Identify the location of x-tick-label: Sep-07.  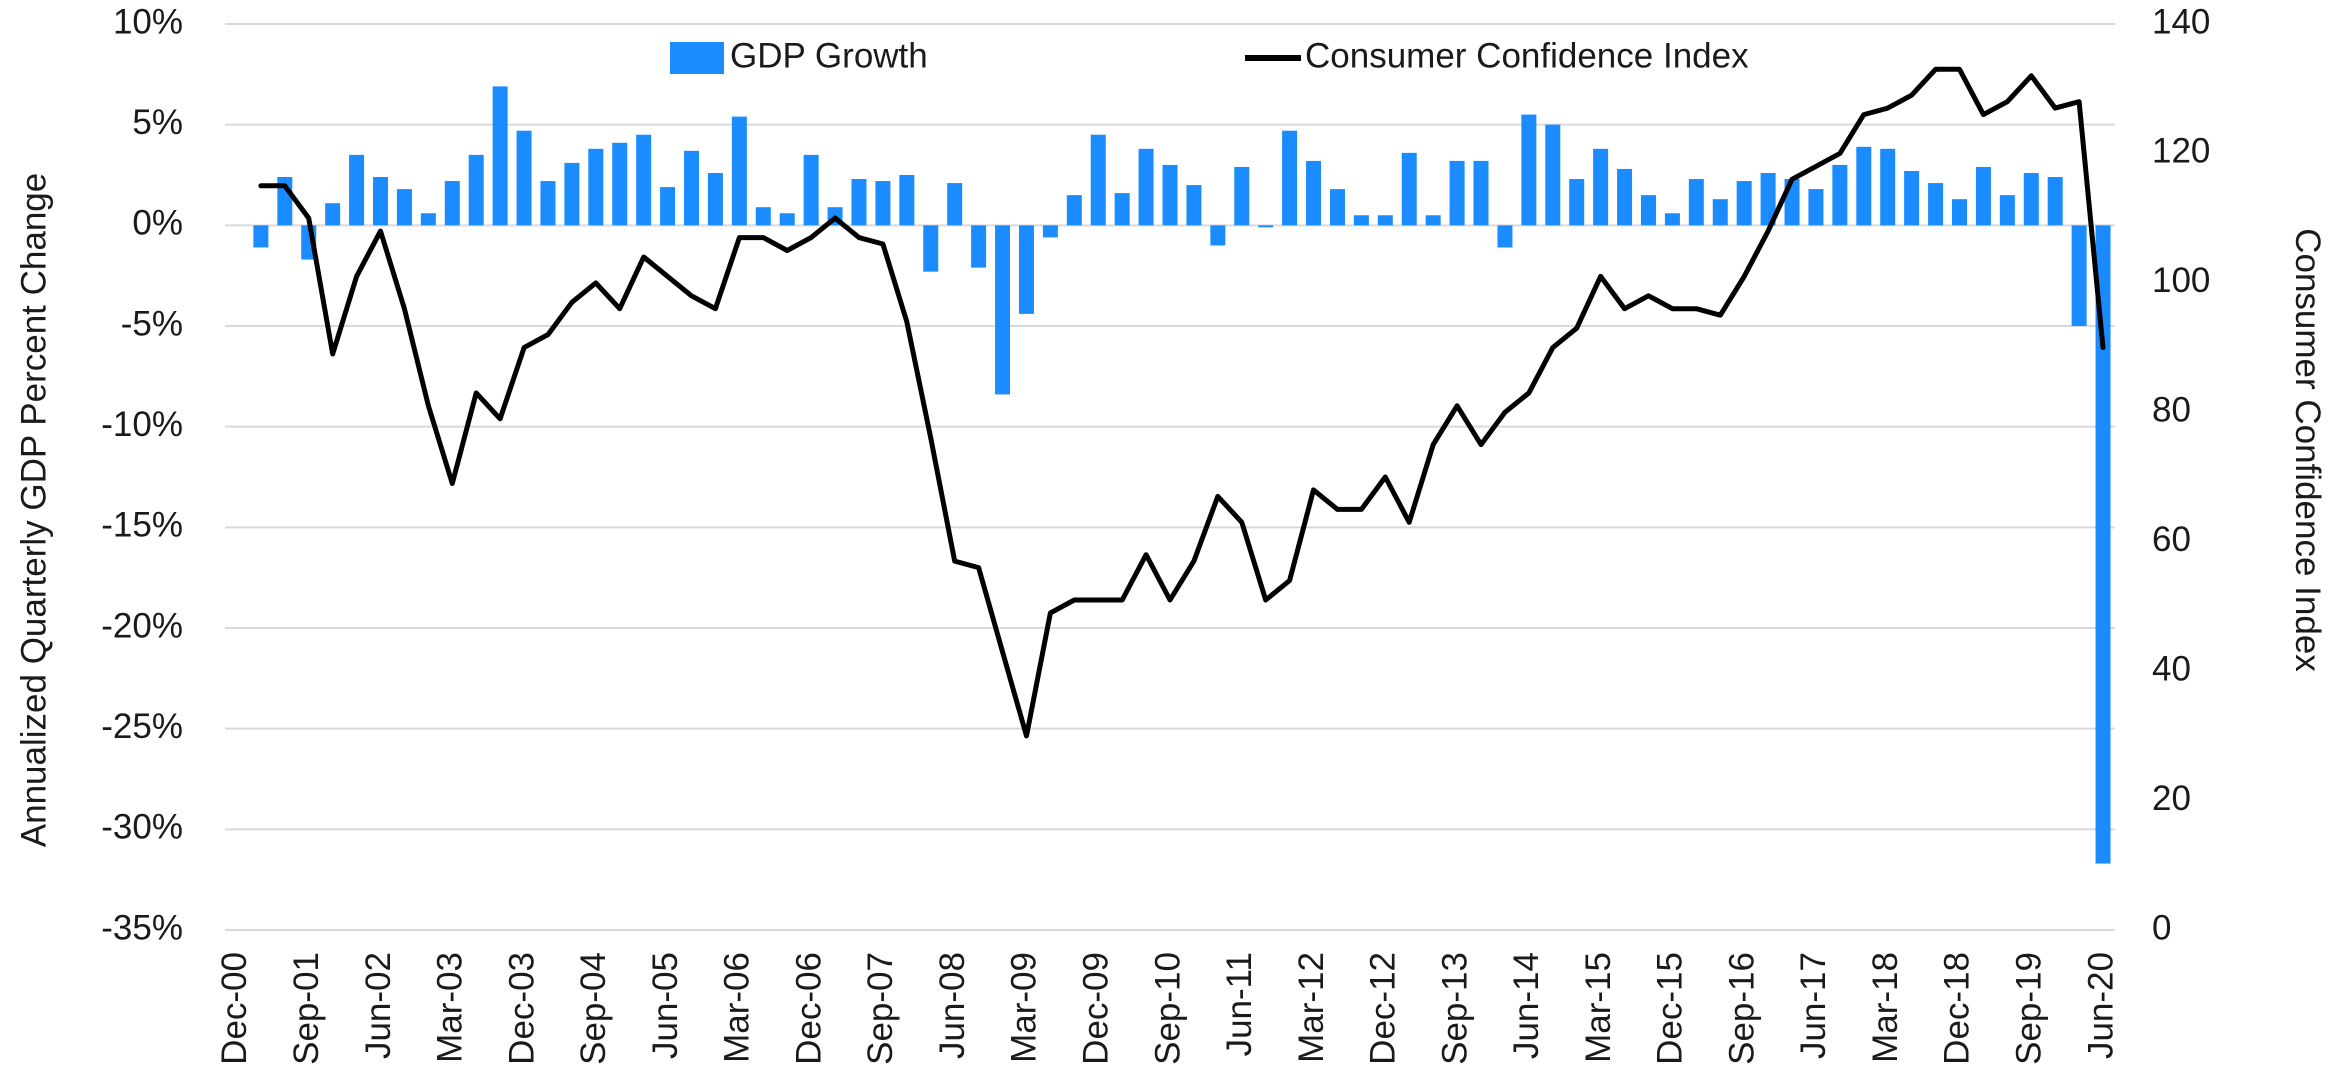
(880, 1008).